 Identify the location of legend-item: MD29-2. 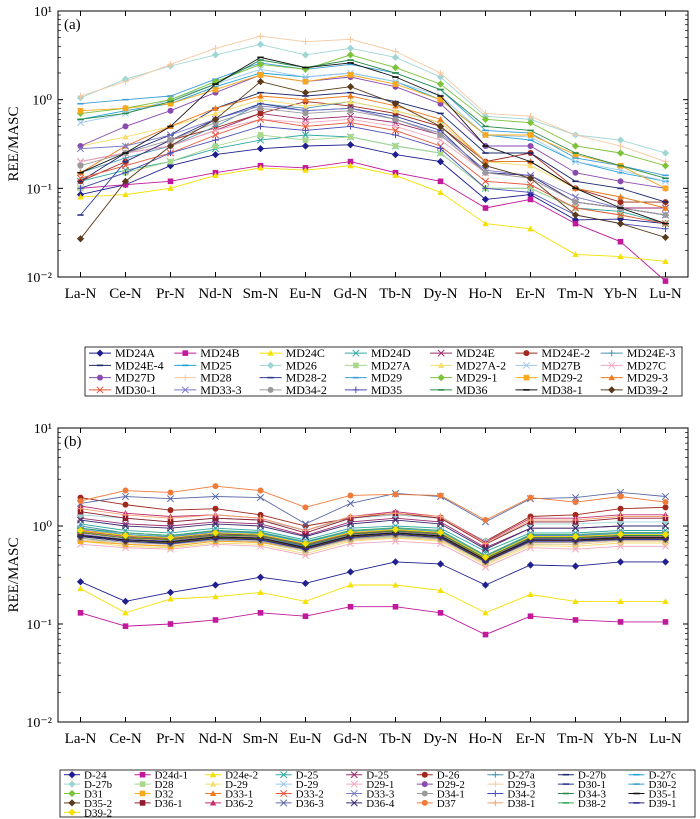
(549, 378).